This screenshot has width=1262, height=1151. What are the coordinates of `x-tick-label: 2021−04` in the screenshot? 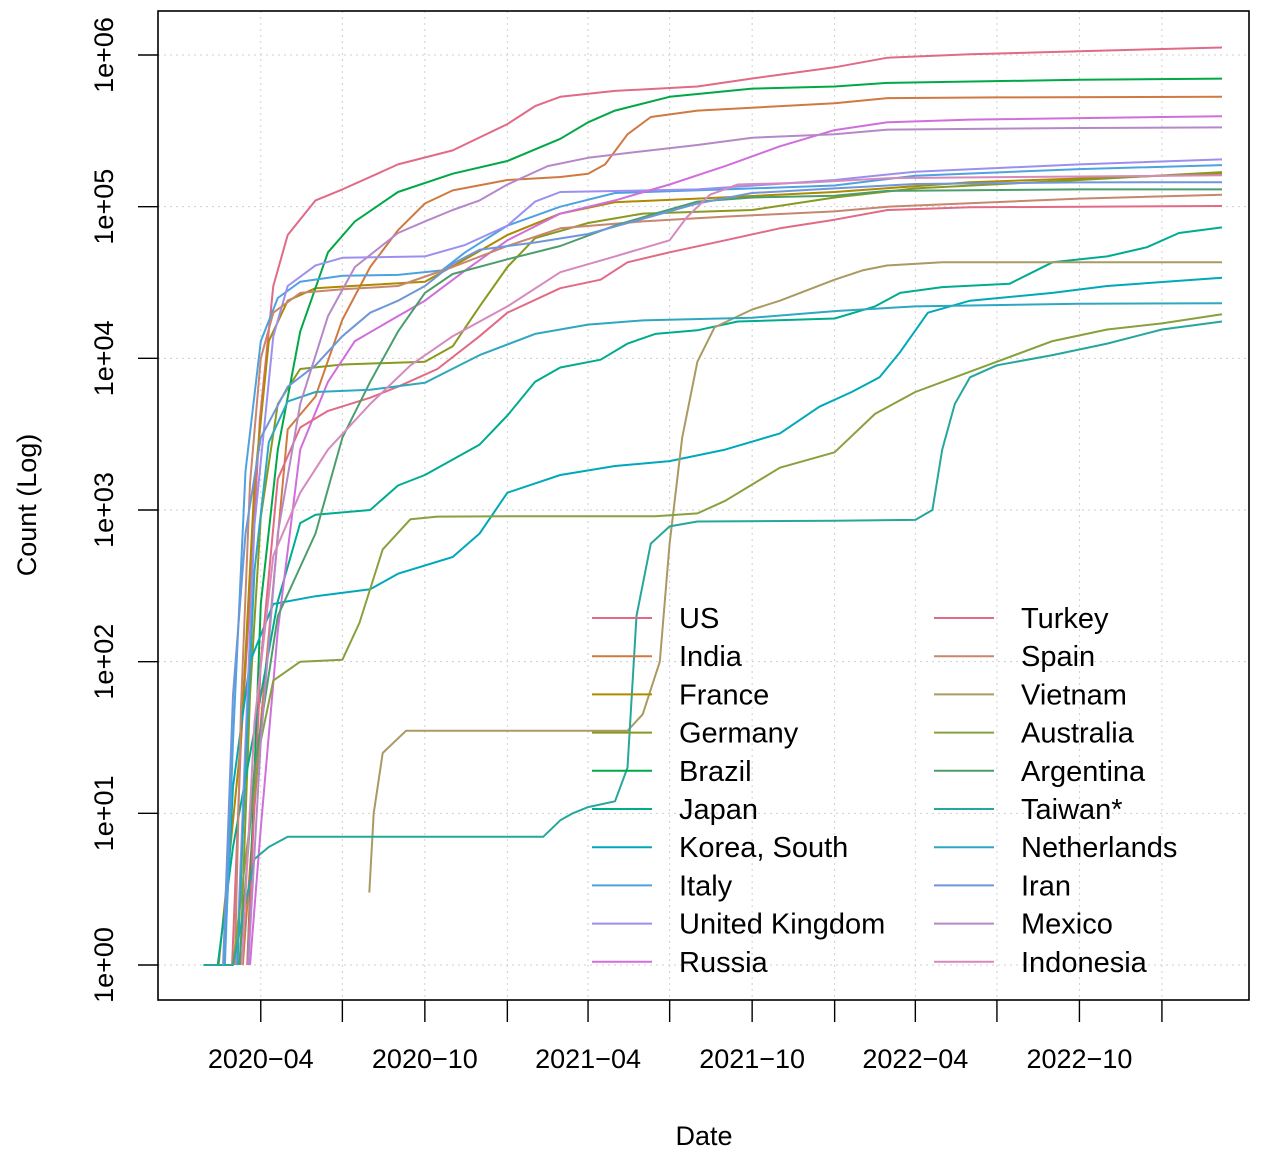 It's located at (588, 1059).